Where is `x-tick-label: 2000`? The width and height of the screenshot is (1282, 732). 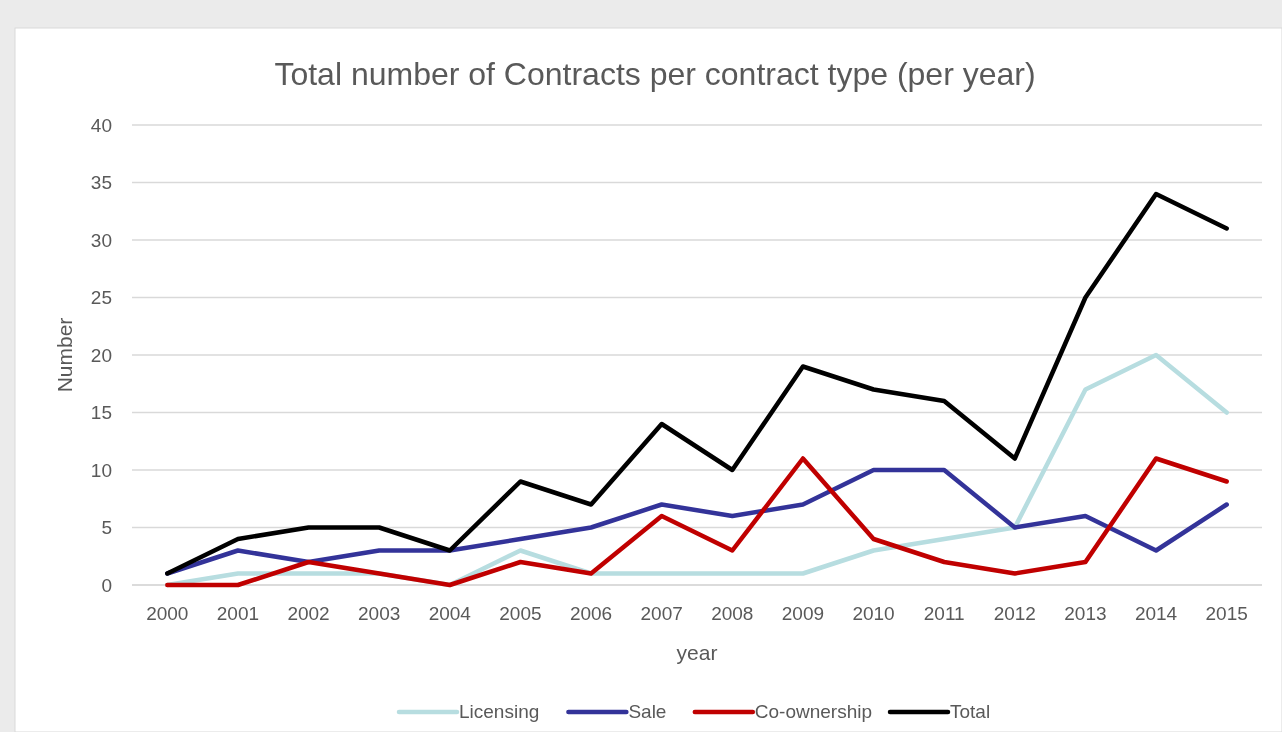 x-tick-label: 2000 is located at coordinates (167, 613).